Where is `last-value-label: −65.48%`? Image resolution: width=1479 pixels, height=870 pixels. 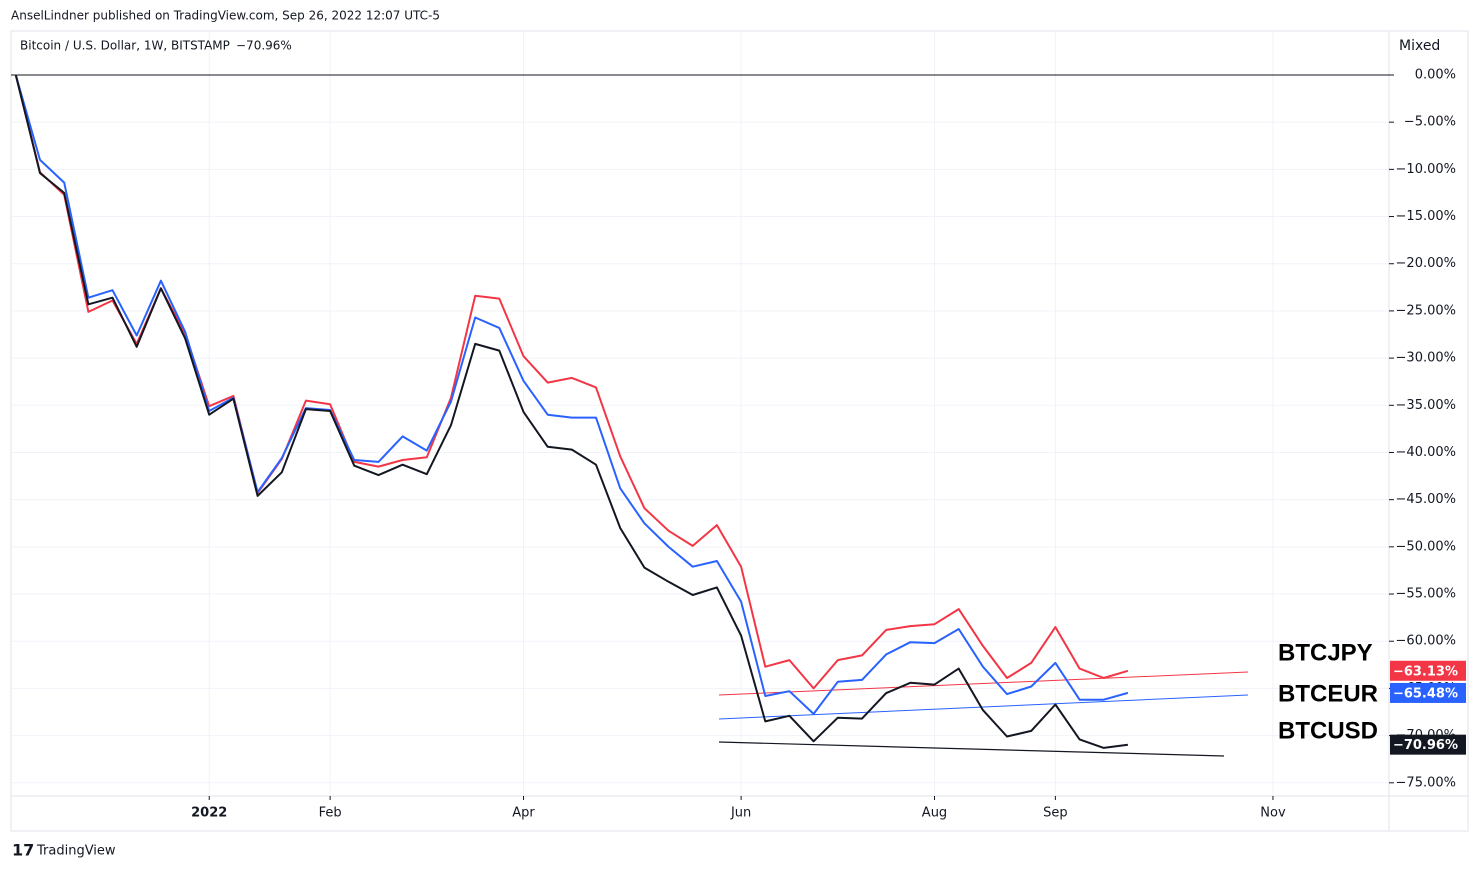
last-value-label: −65.48% is located at coordinates (1425, 693).